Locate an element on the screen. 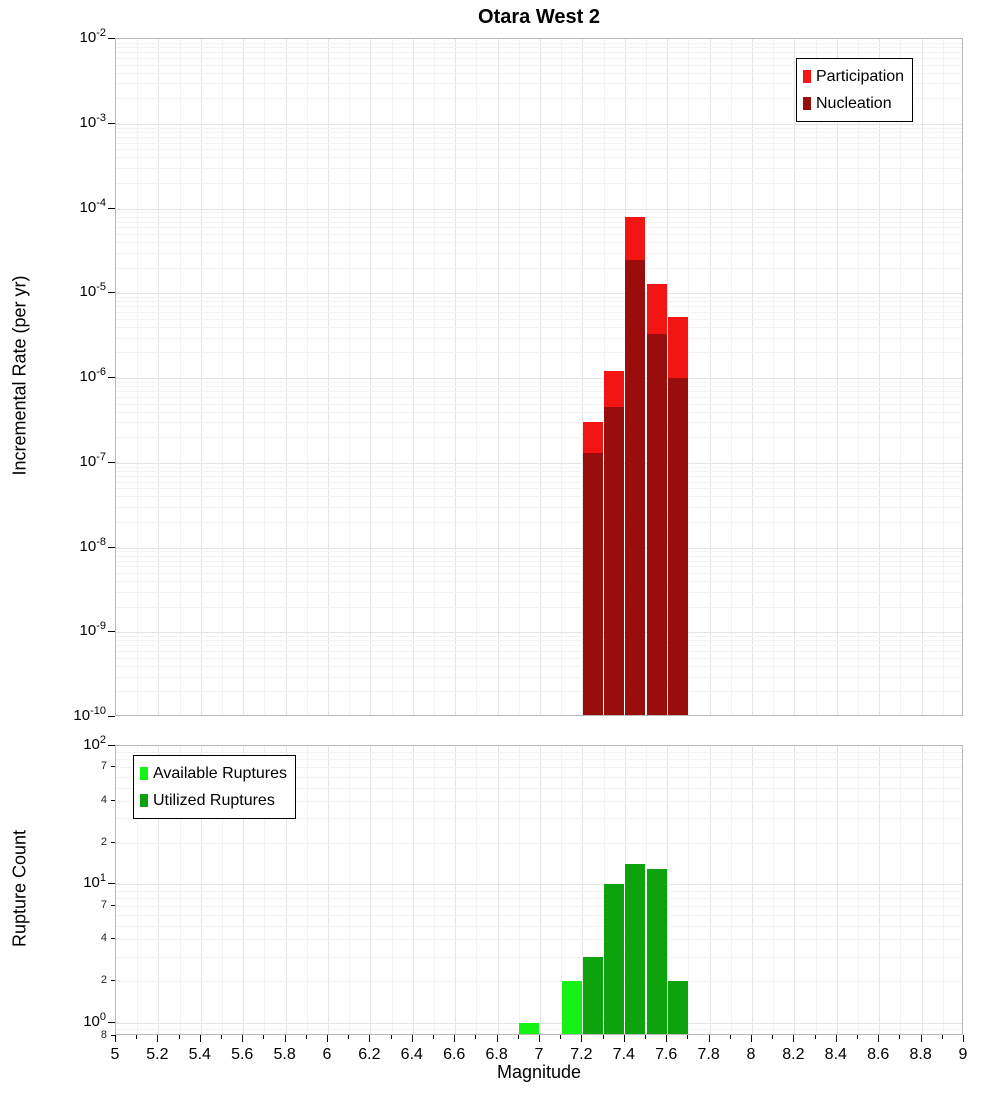 This screenshot has width=1000, height=1100. x-axis-label-magnitude: Magnitude is located at coordinates (539, 1072).